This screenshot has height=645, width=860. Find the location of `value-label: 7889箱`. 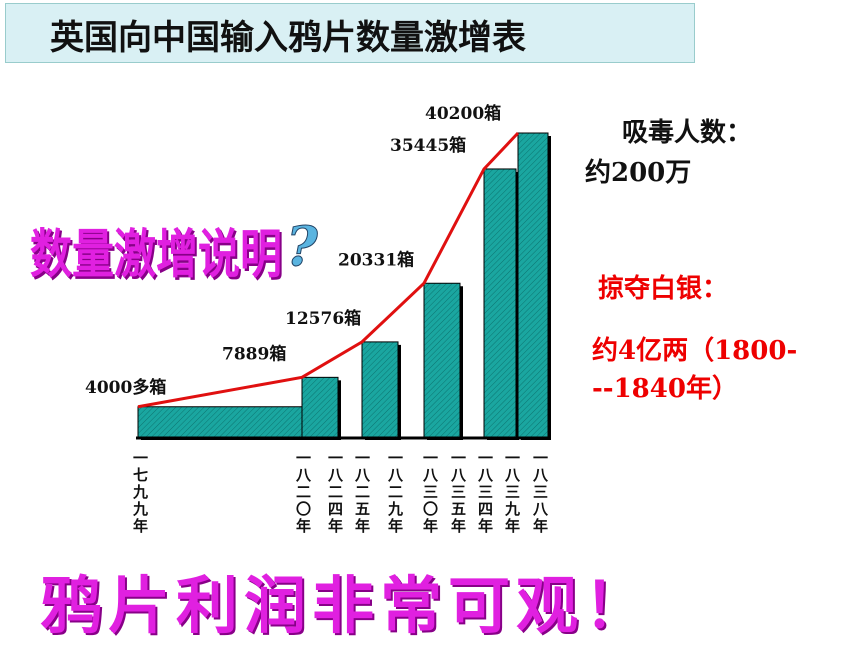

value-label: 7889箱 is located at coordinates (254, 353).